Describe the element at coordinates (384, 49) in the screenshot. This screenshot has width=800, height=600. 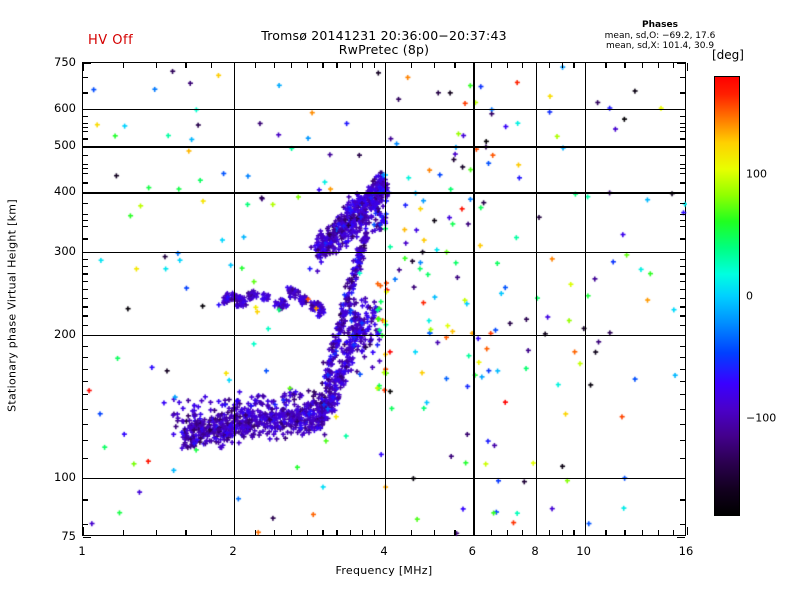
I see `plot-title-line2: RwPretec (8p)` at that location.